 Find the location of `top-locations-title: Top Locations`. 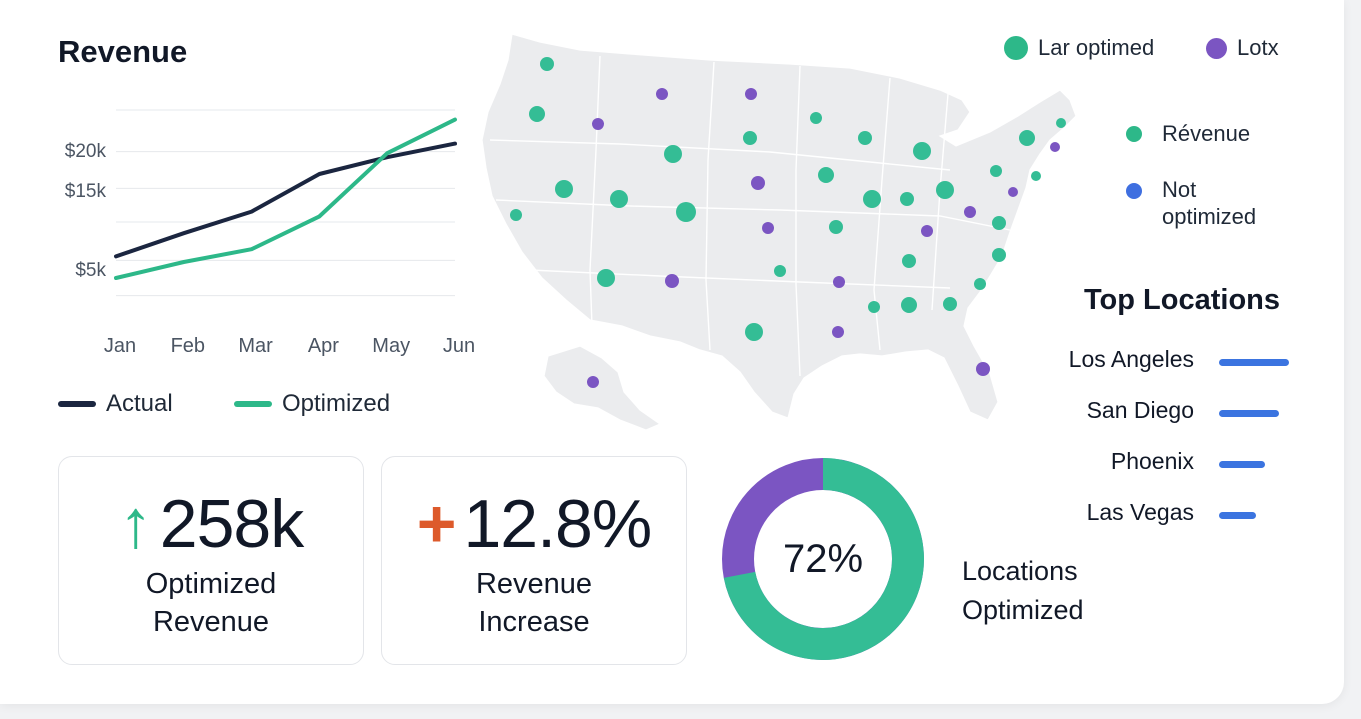

top-locations-title: Top Locations is located at coordinates (1182, 300).